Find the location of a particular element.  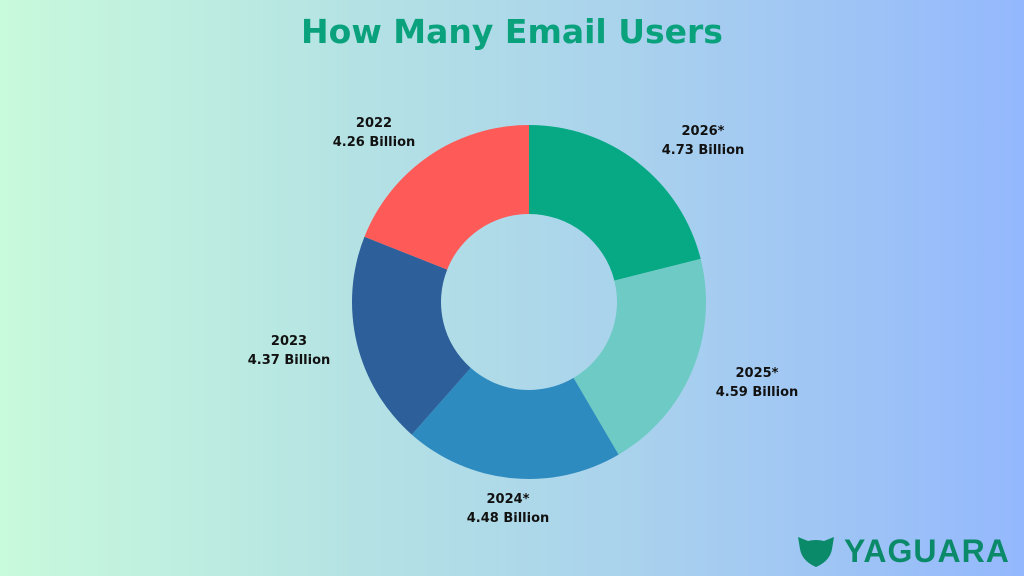

yaguara-logo: YAGUARA is located at coordinates (903, 551).